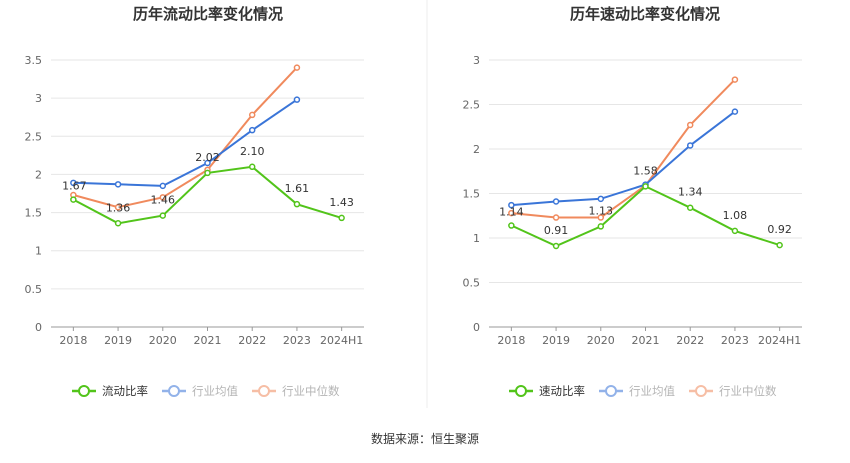  I want to click on data-label: 1.61, so click(297, 188).